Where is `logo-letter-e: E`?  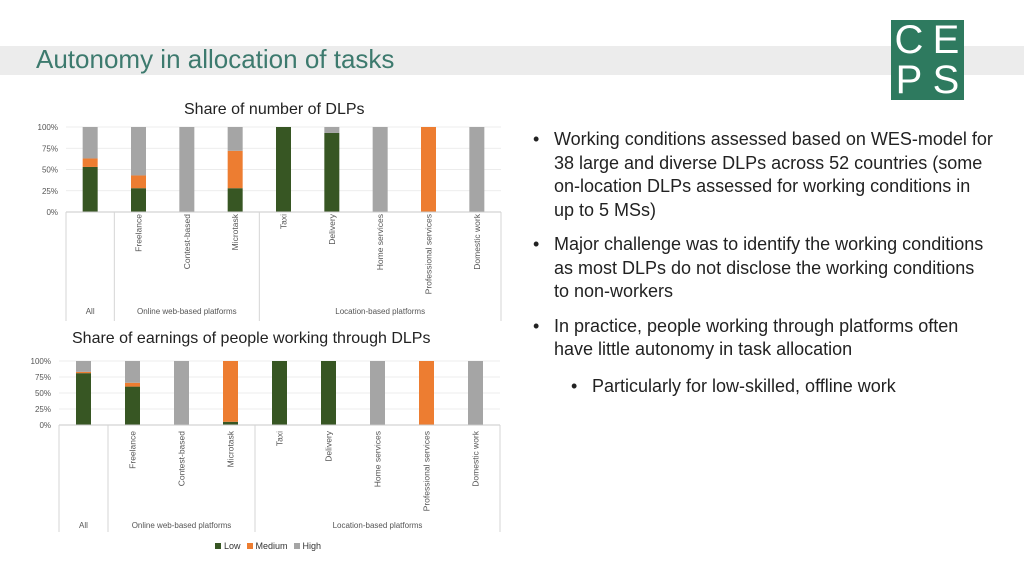 logo-letter-e: E is located at coordinates (946, 40).